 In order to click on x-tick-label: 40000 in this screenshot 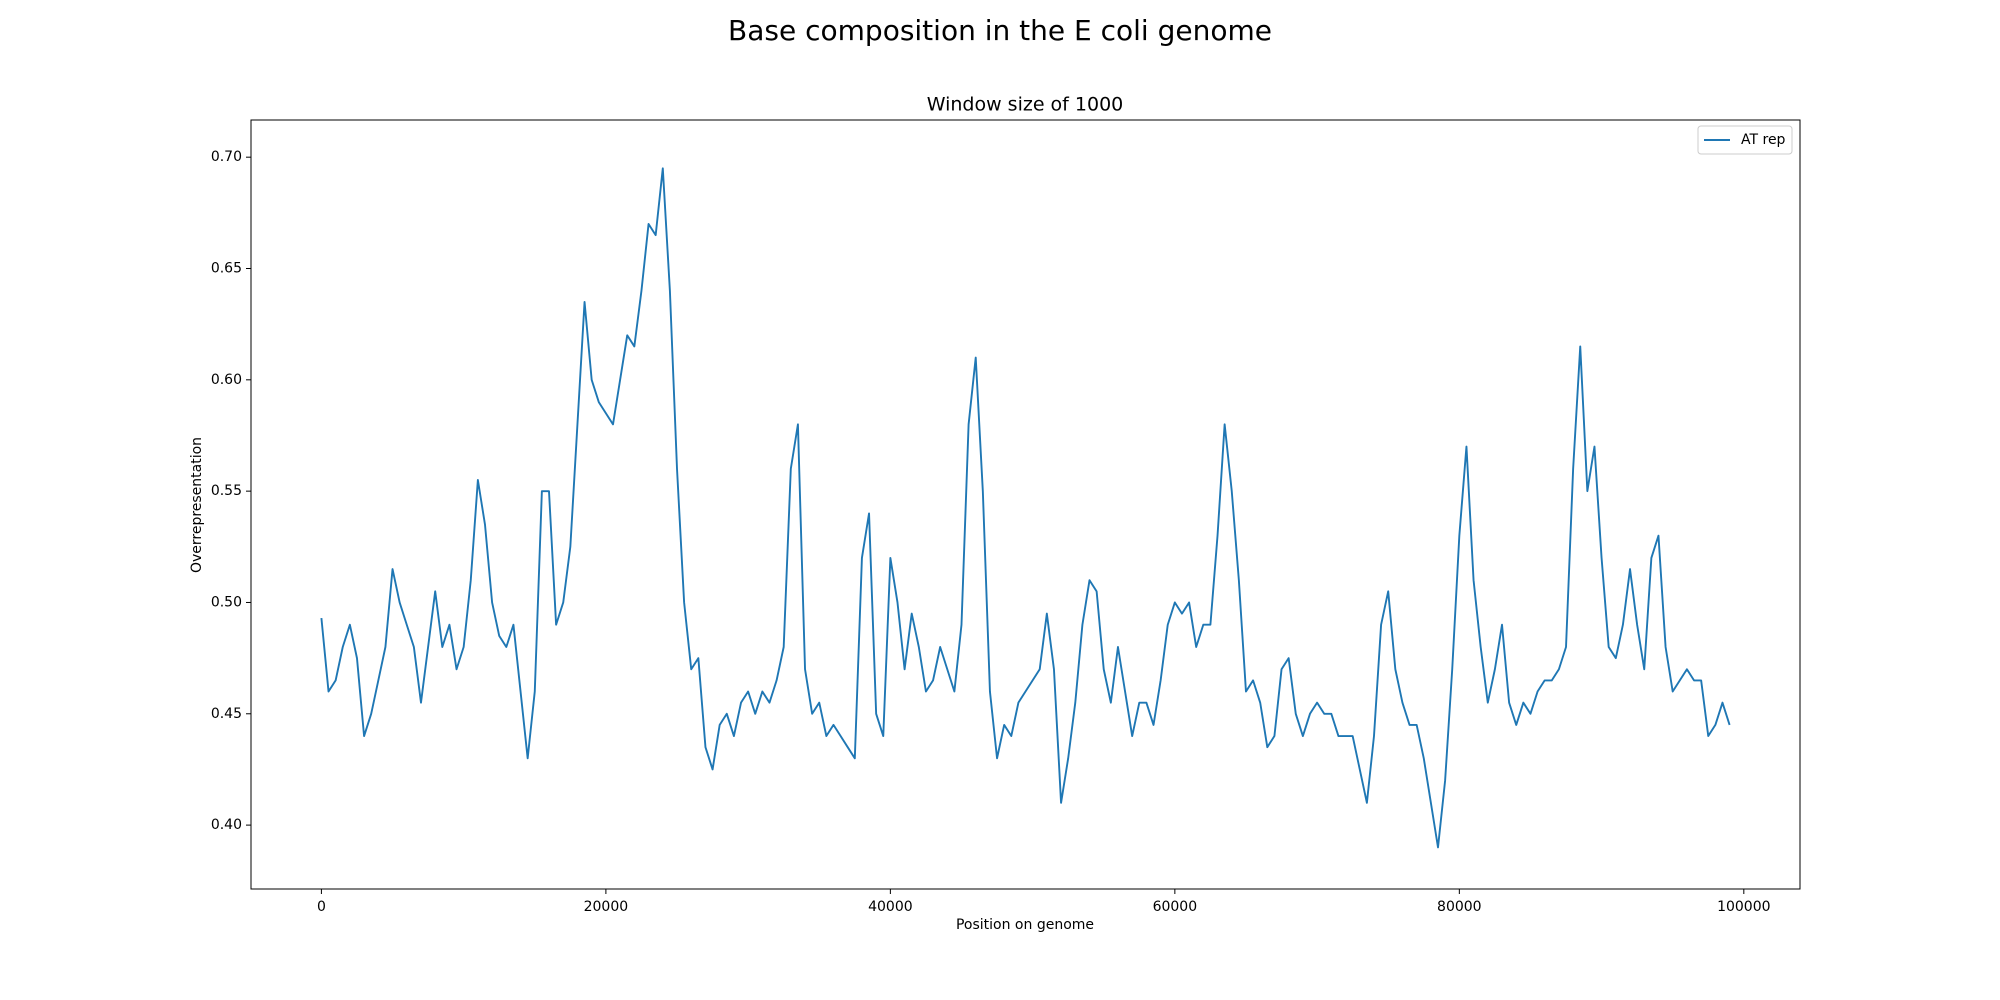, I will do `click(890, 907)`.